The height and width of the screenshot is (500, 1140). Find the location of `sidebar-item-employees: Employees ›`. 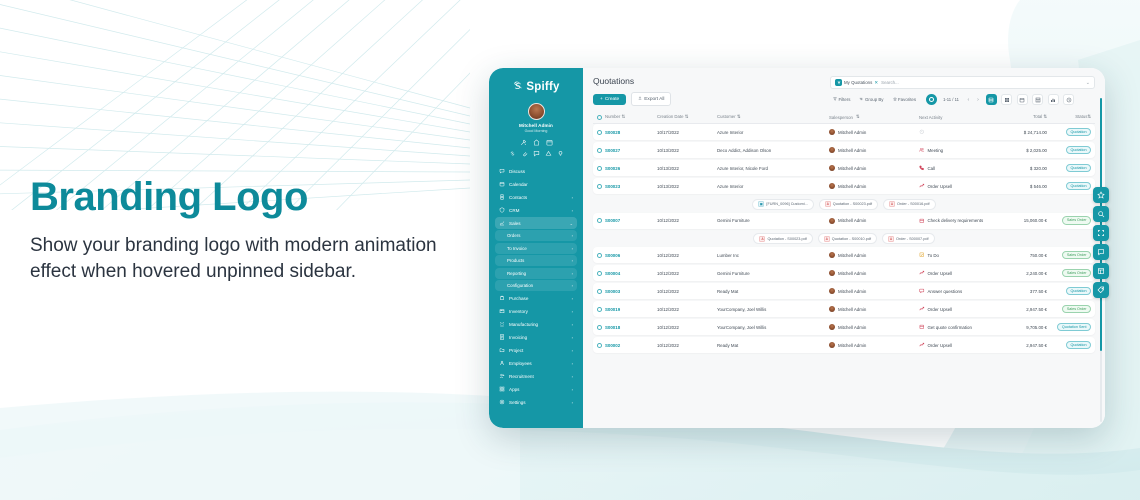

sidebar-item-employees: Employees › is located at coordinates (536, 363).